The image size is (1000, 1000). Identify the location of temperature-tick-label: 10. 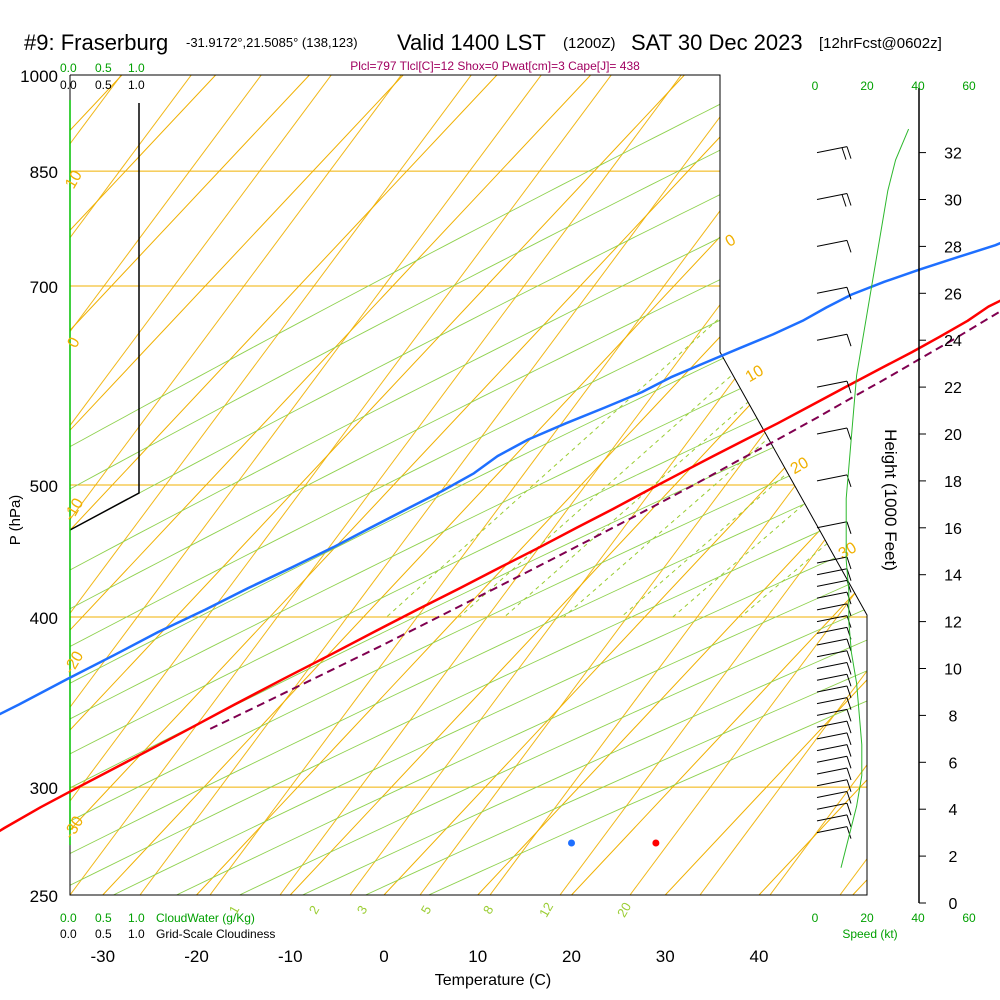
(477, 956).